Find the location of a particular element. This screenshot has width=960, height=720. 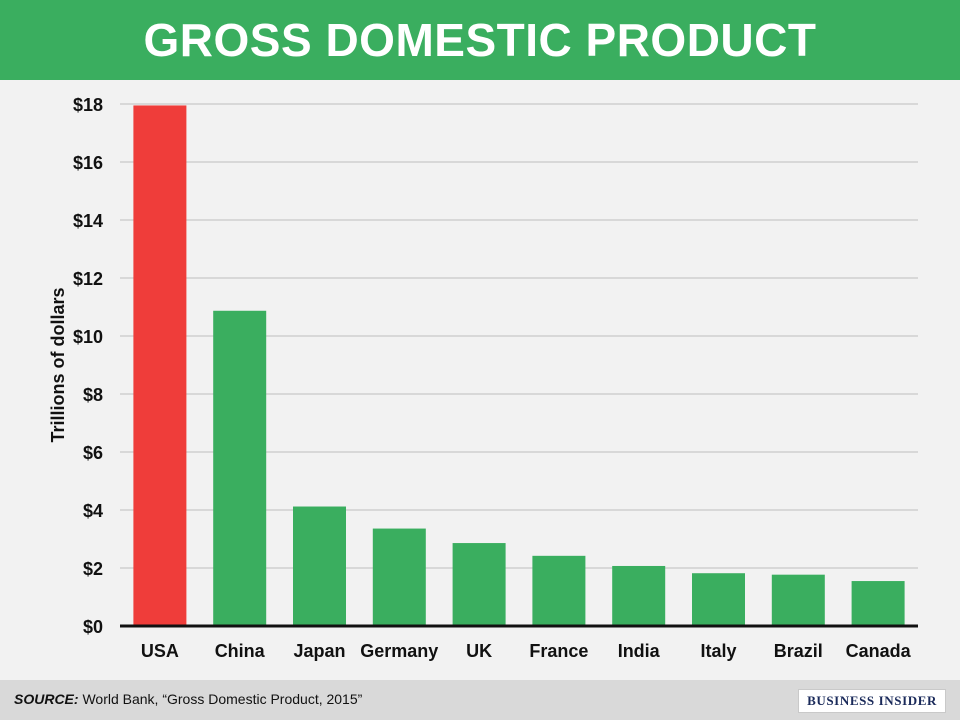

y-tick-label: $10 is located at coordinates (88, 337).